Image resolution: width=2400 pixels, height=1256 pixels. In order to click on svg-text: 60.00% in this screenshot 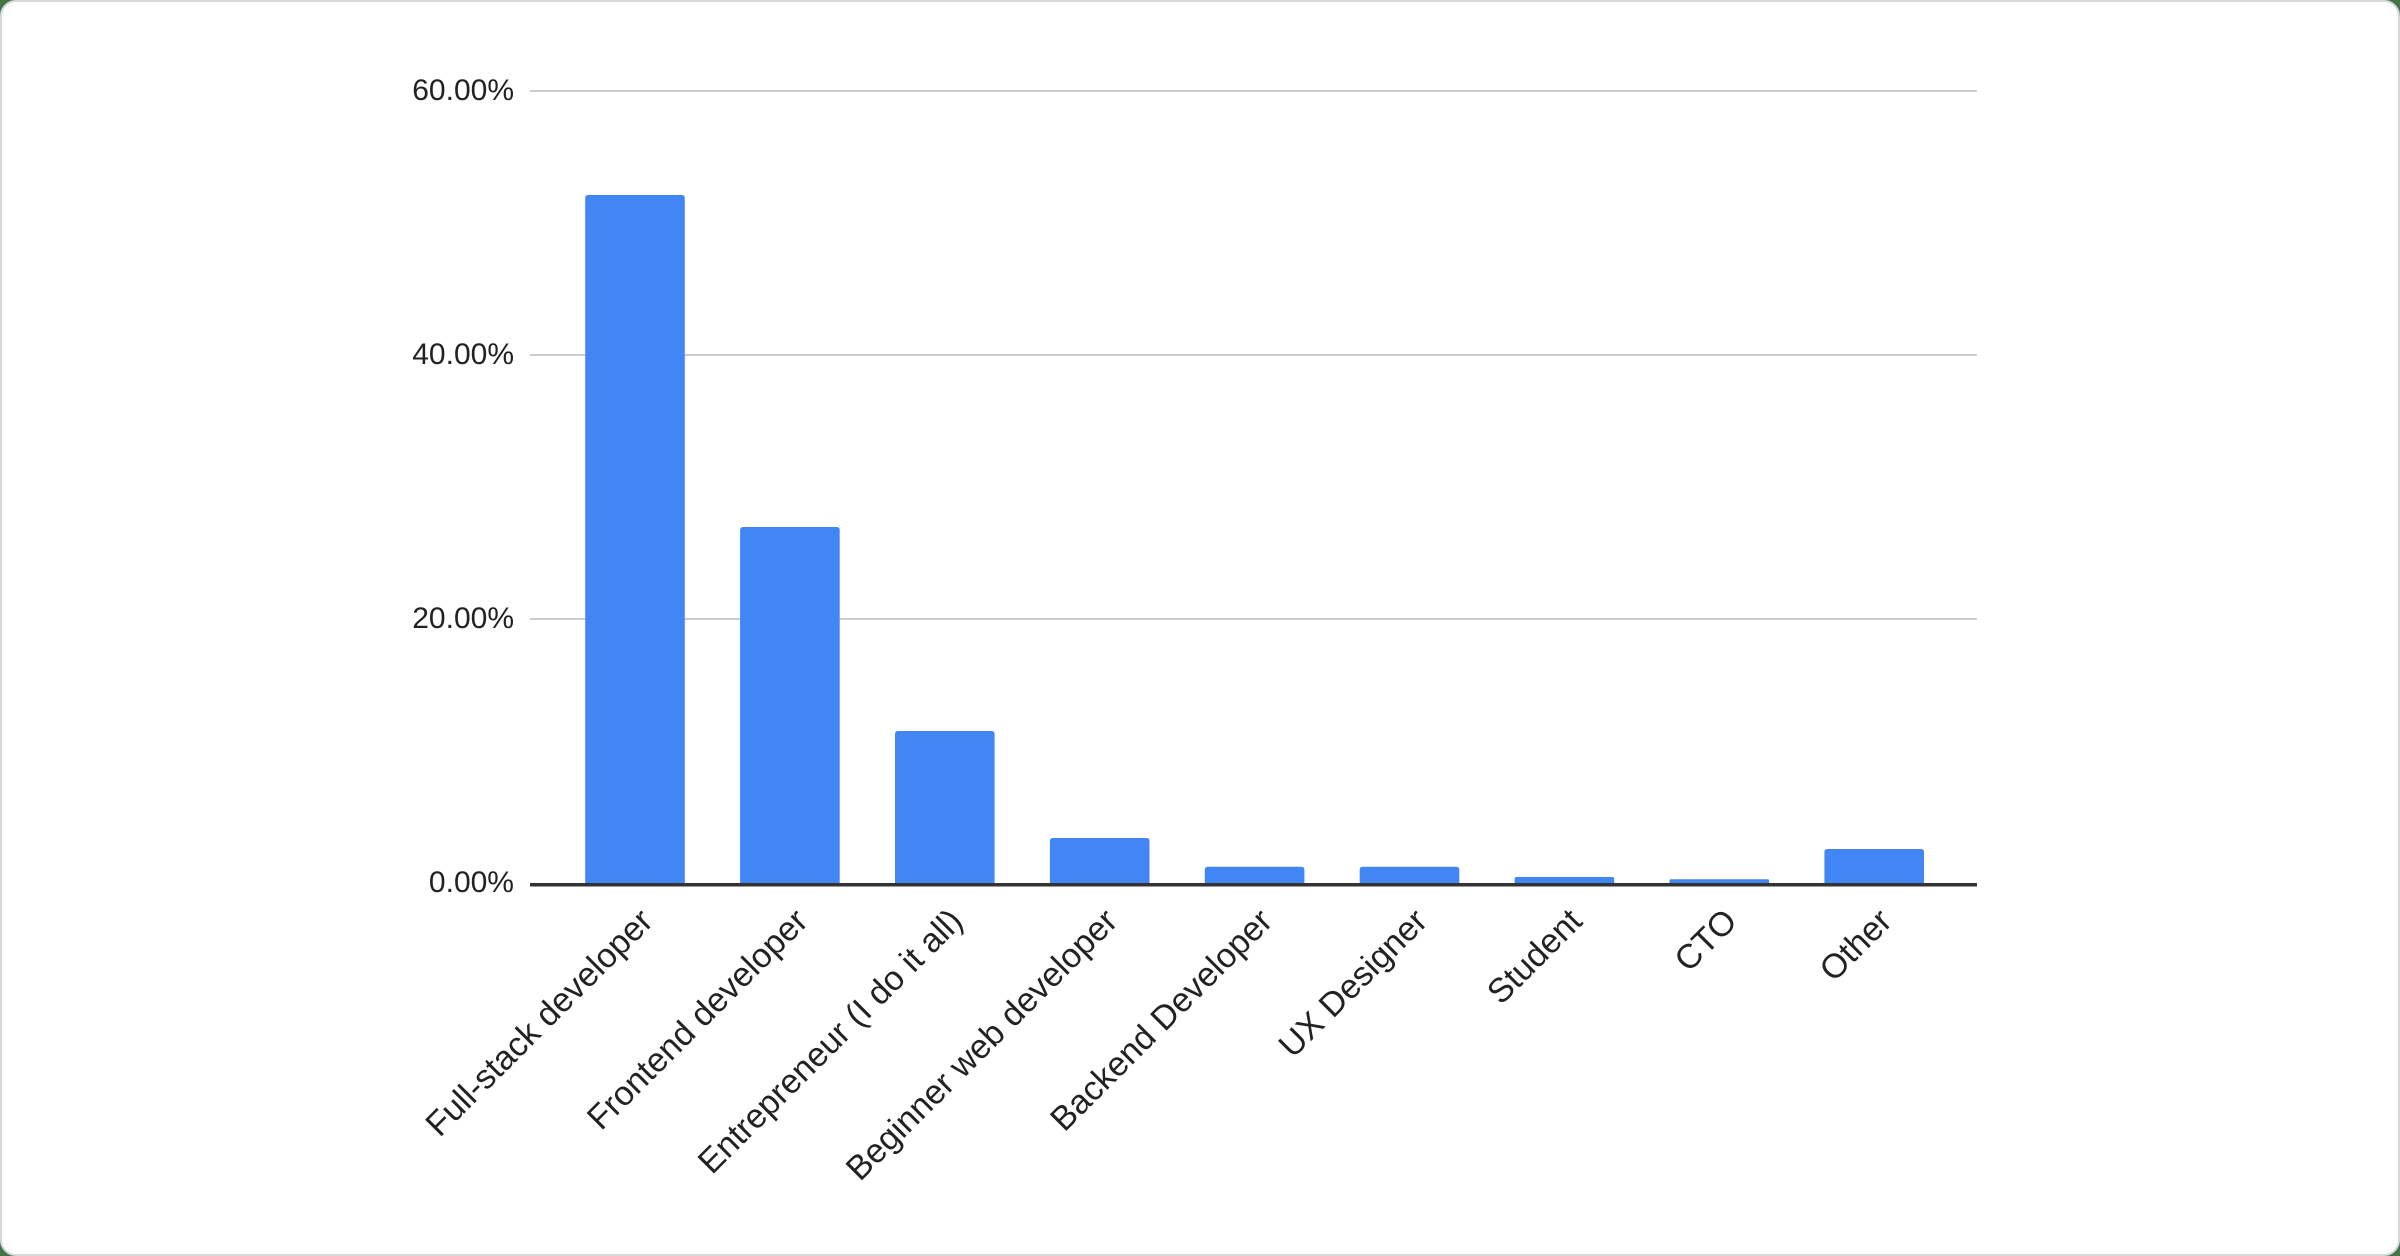, I will do `click(463, 90)`.